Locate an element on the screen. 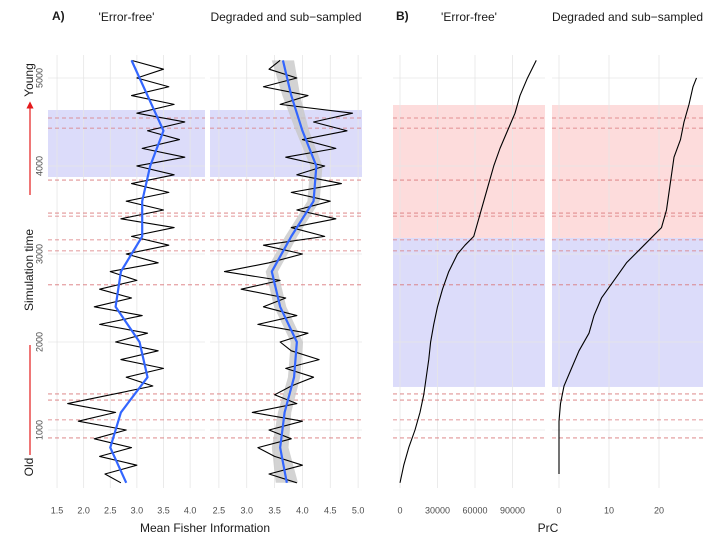 The image size is (718, 545). x-axis-label: PrC is located at coordinates (548, 528).